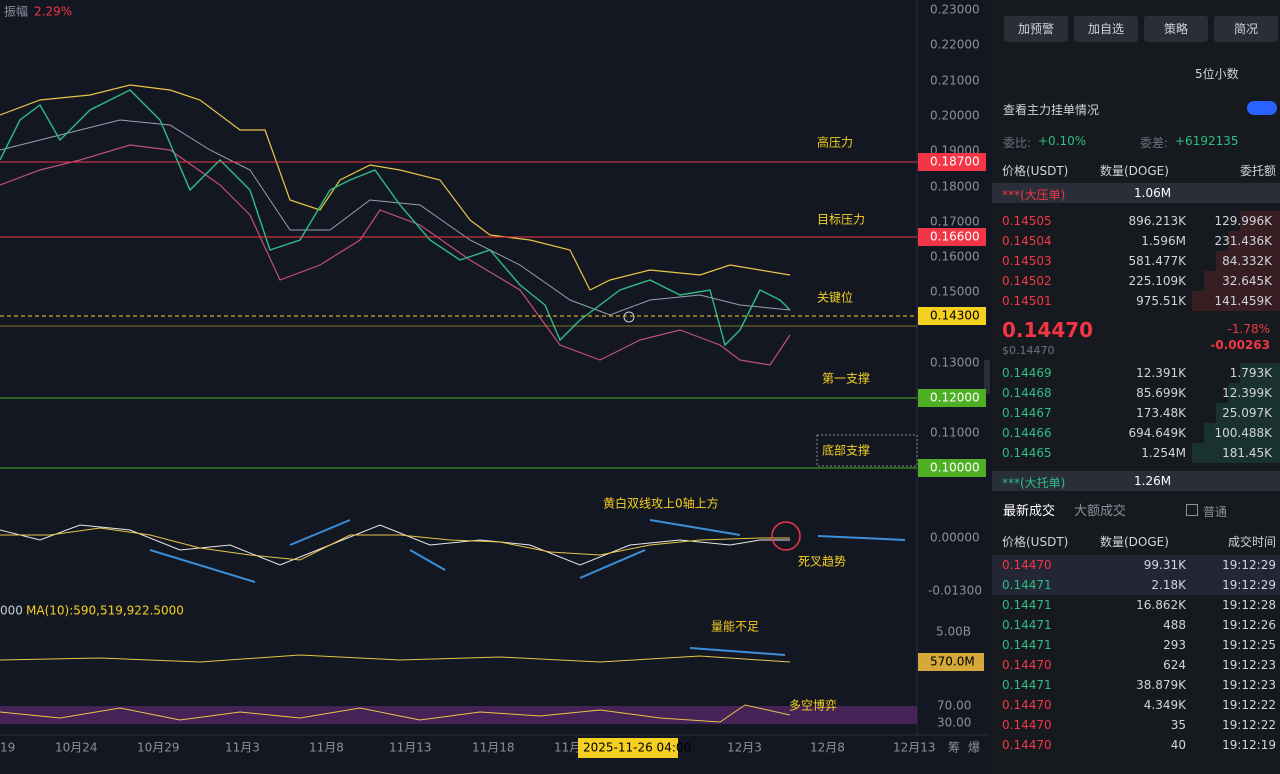 The width and height of the screenshot is (1280, 774). I want to click on button: 简况, so click(1246, 29).